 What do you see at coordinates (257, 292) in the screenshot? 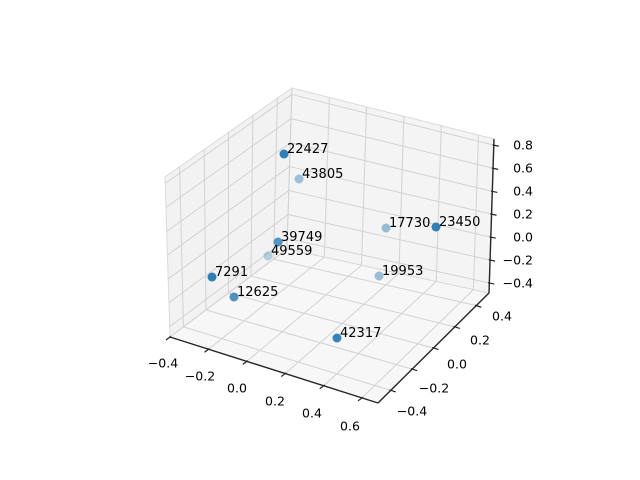
I see `point-label: 12625` at bounding box center [257, 292].